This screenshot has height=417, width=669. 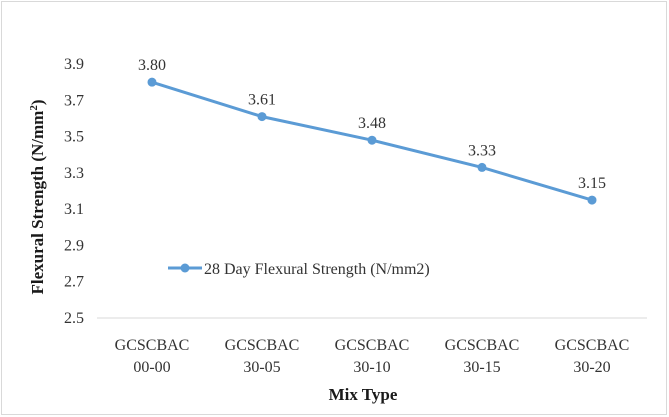 I want to click on y-tick-label: 2.7, so click(x=74, y=282).